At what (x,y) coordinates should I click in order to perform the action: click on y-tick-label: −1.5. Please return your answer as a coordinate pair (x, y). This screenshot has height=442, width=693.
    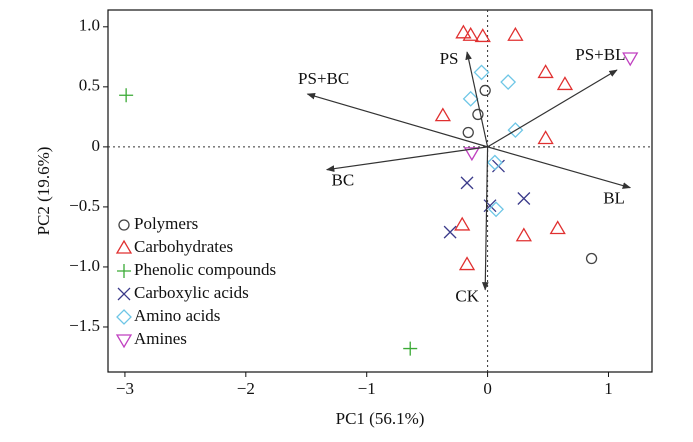
    Looking at the image, I should click on (84, 325).